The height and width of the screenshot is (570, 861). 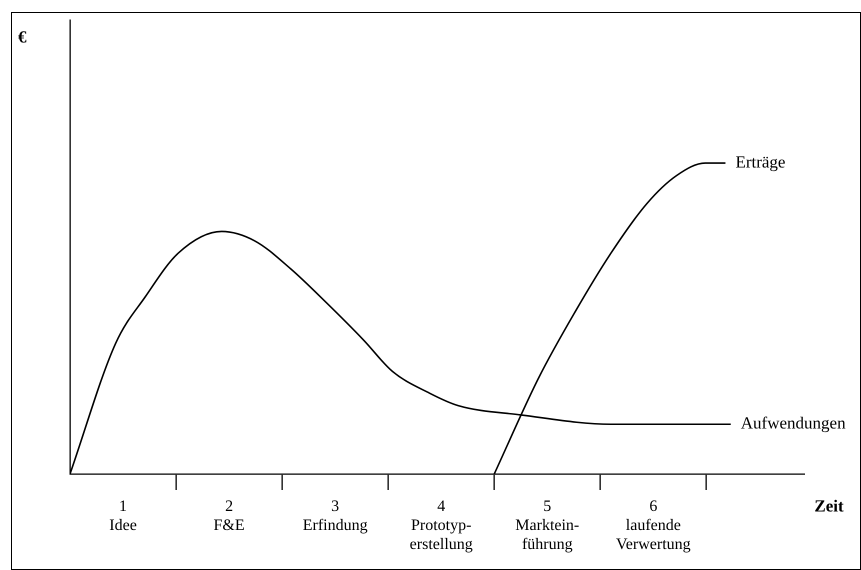 I want to click on x-axis-title: Zeit, so click(x=829, y=506).